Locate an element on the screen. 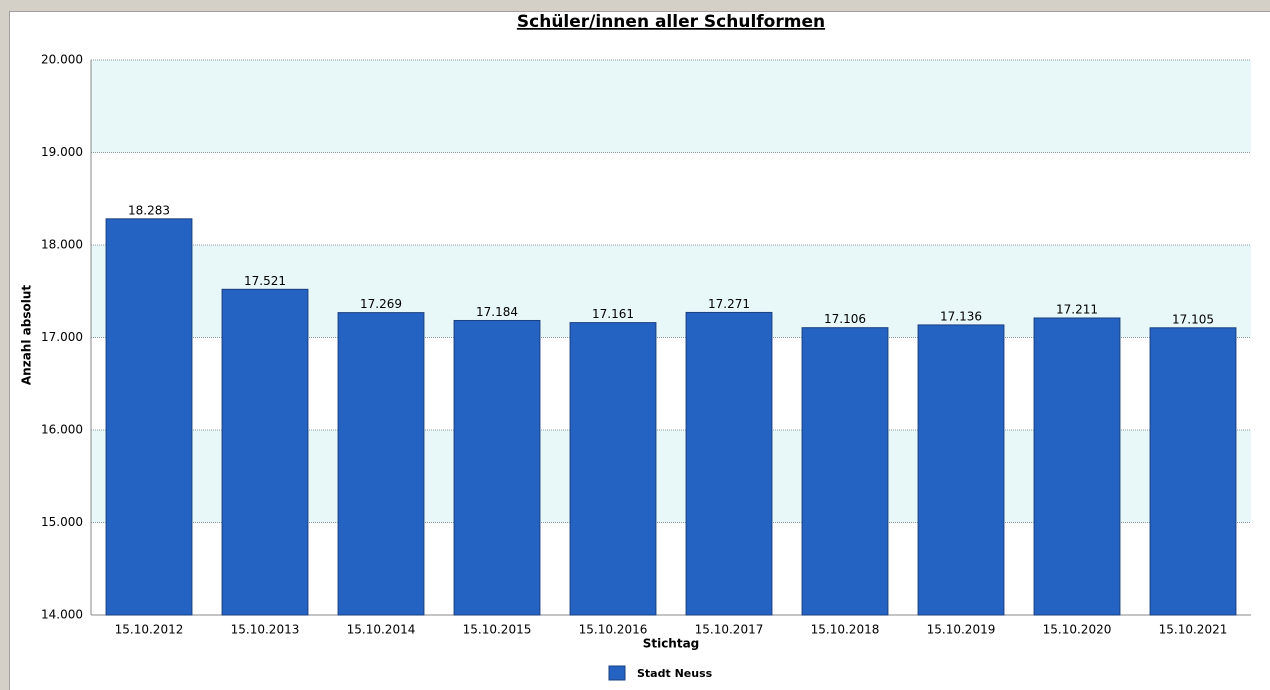 The width and height of the screenshot is (1270, 690). value-label: 17.161 is located at coordinates (613, 314).